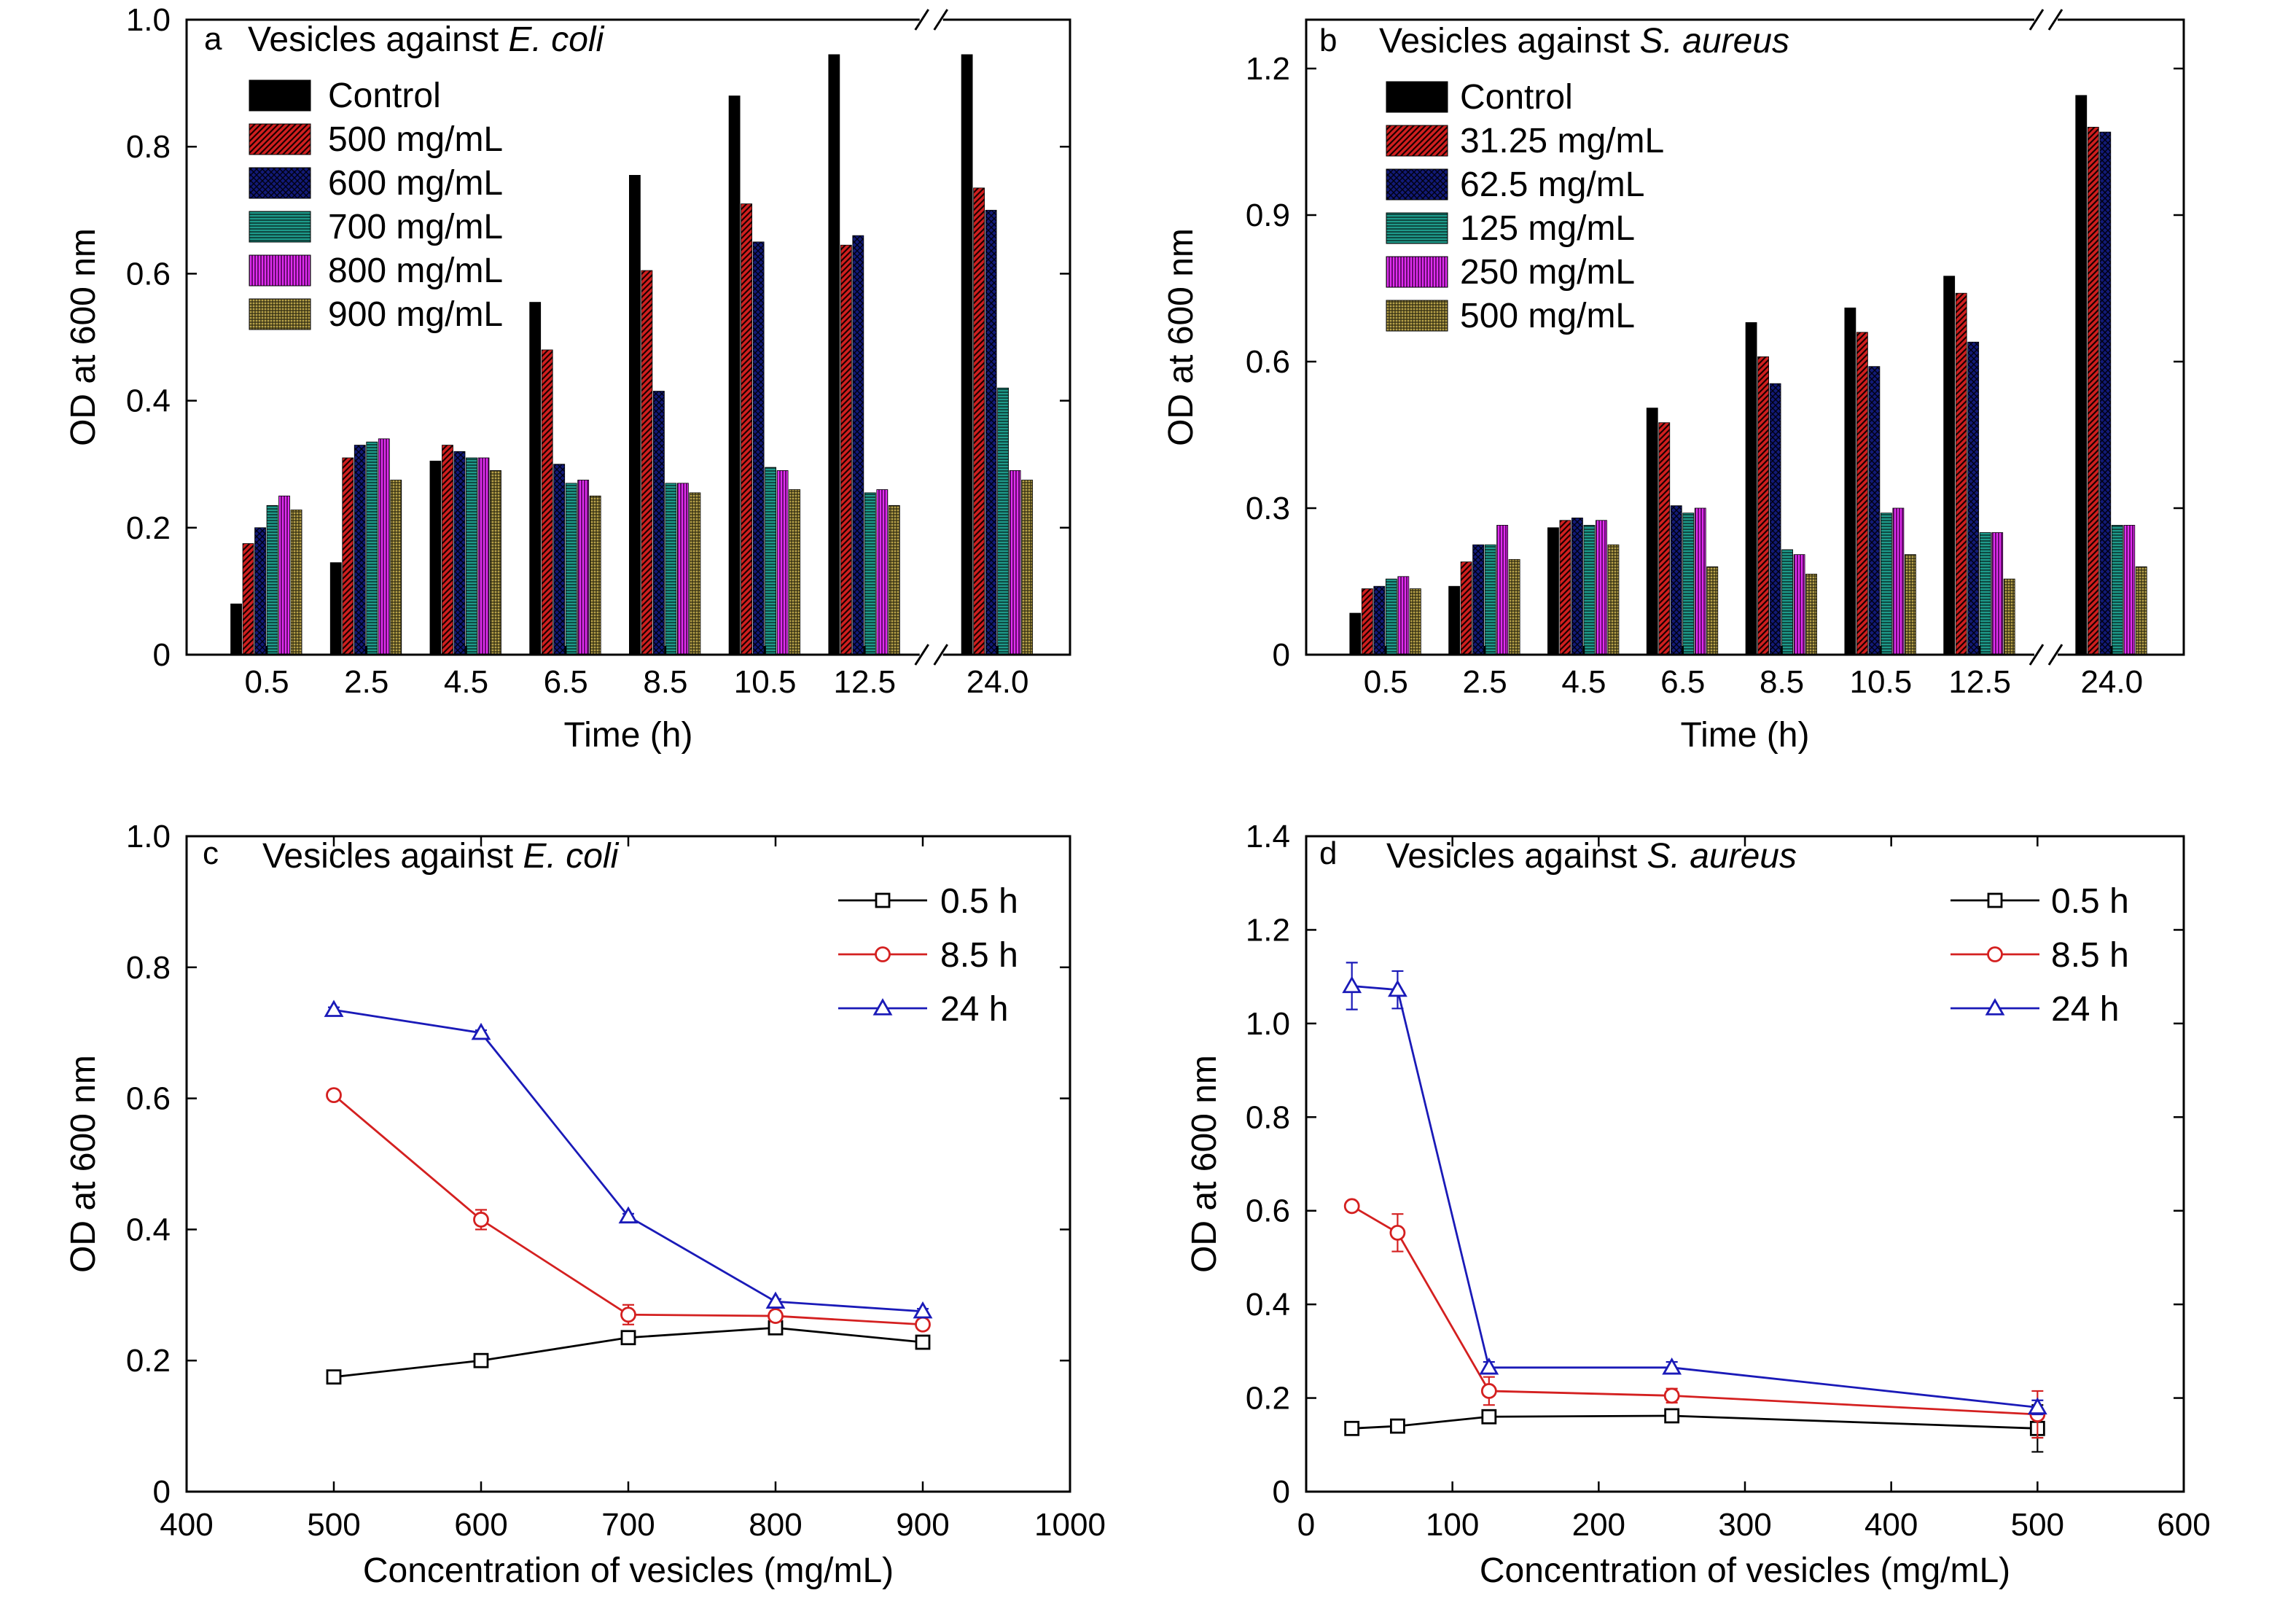 The height and width of the screenshot is (1601, 2296). I want to click on bar-2.5-4, so click(384, 546).